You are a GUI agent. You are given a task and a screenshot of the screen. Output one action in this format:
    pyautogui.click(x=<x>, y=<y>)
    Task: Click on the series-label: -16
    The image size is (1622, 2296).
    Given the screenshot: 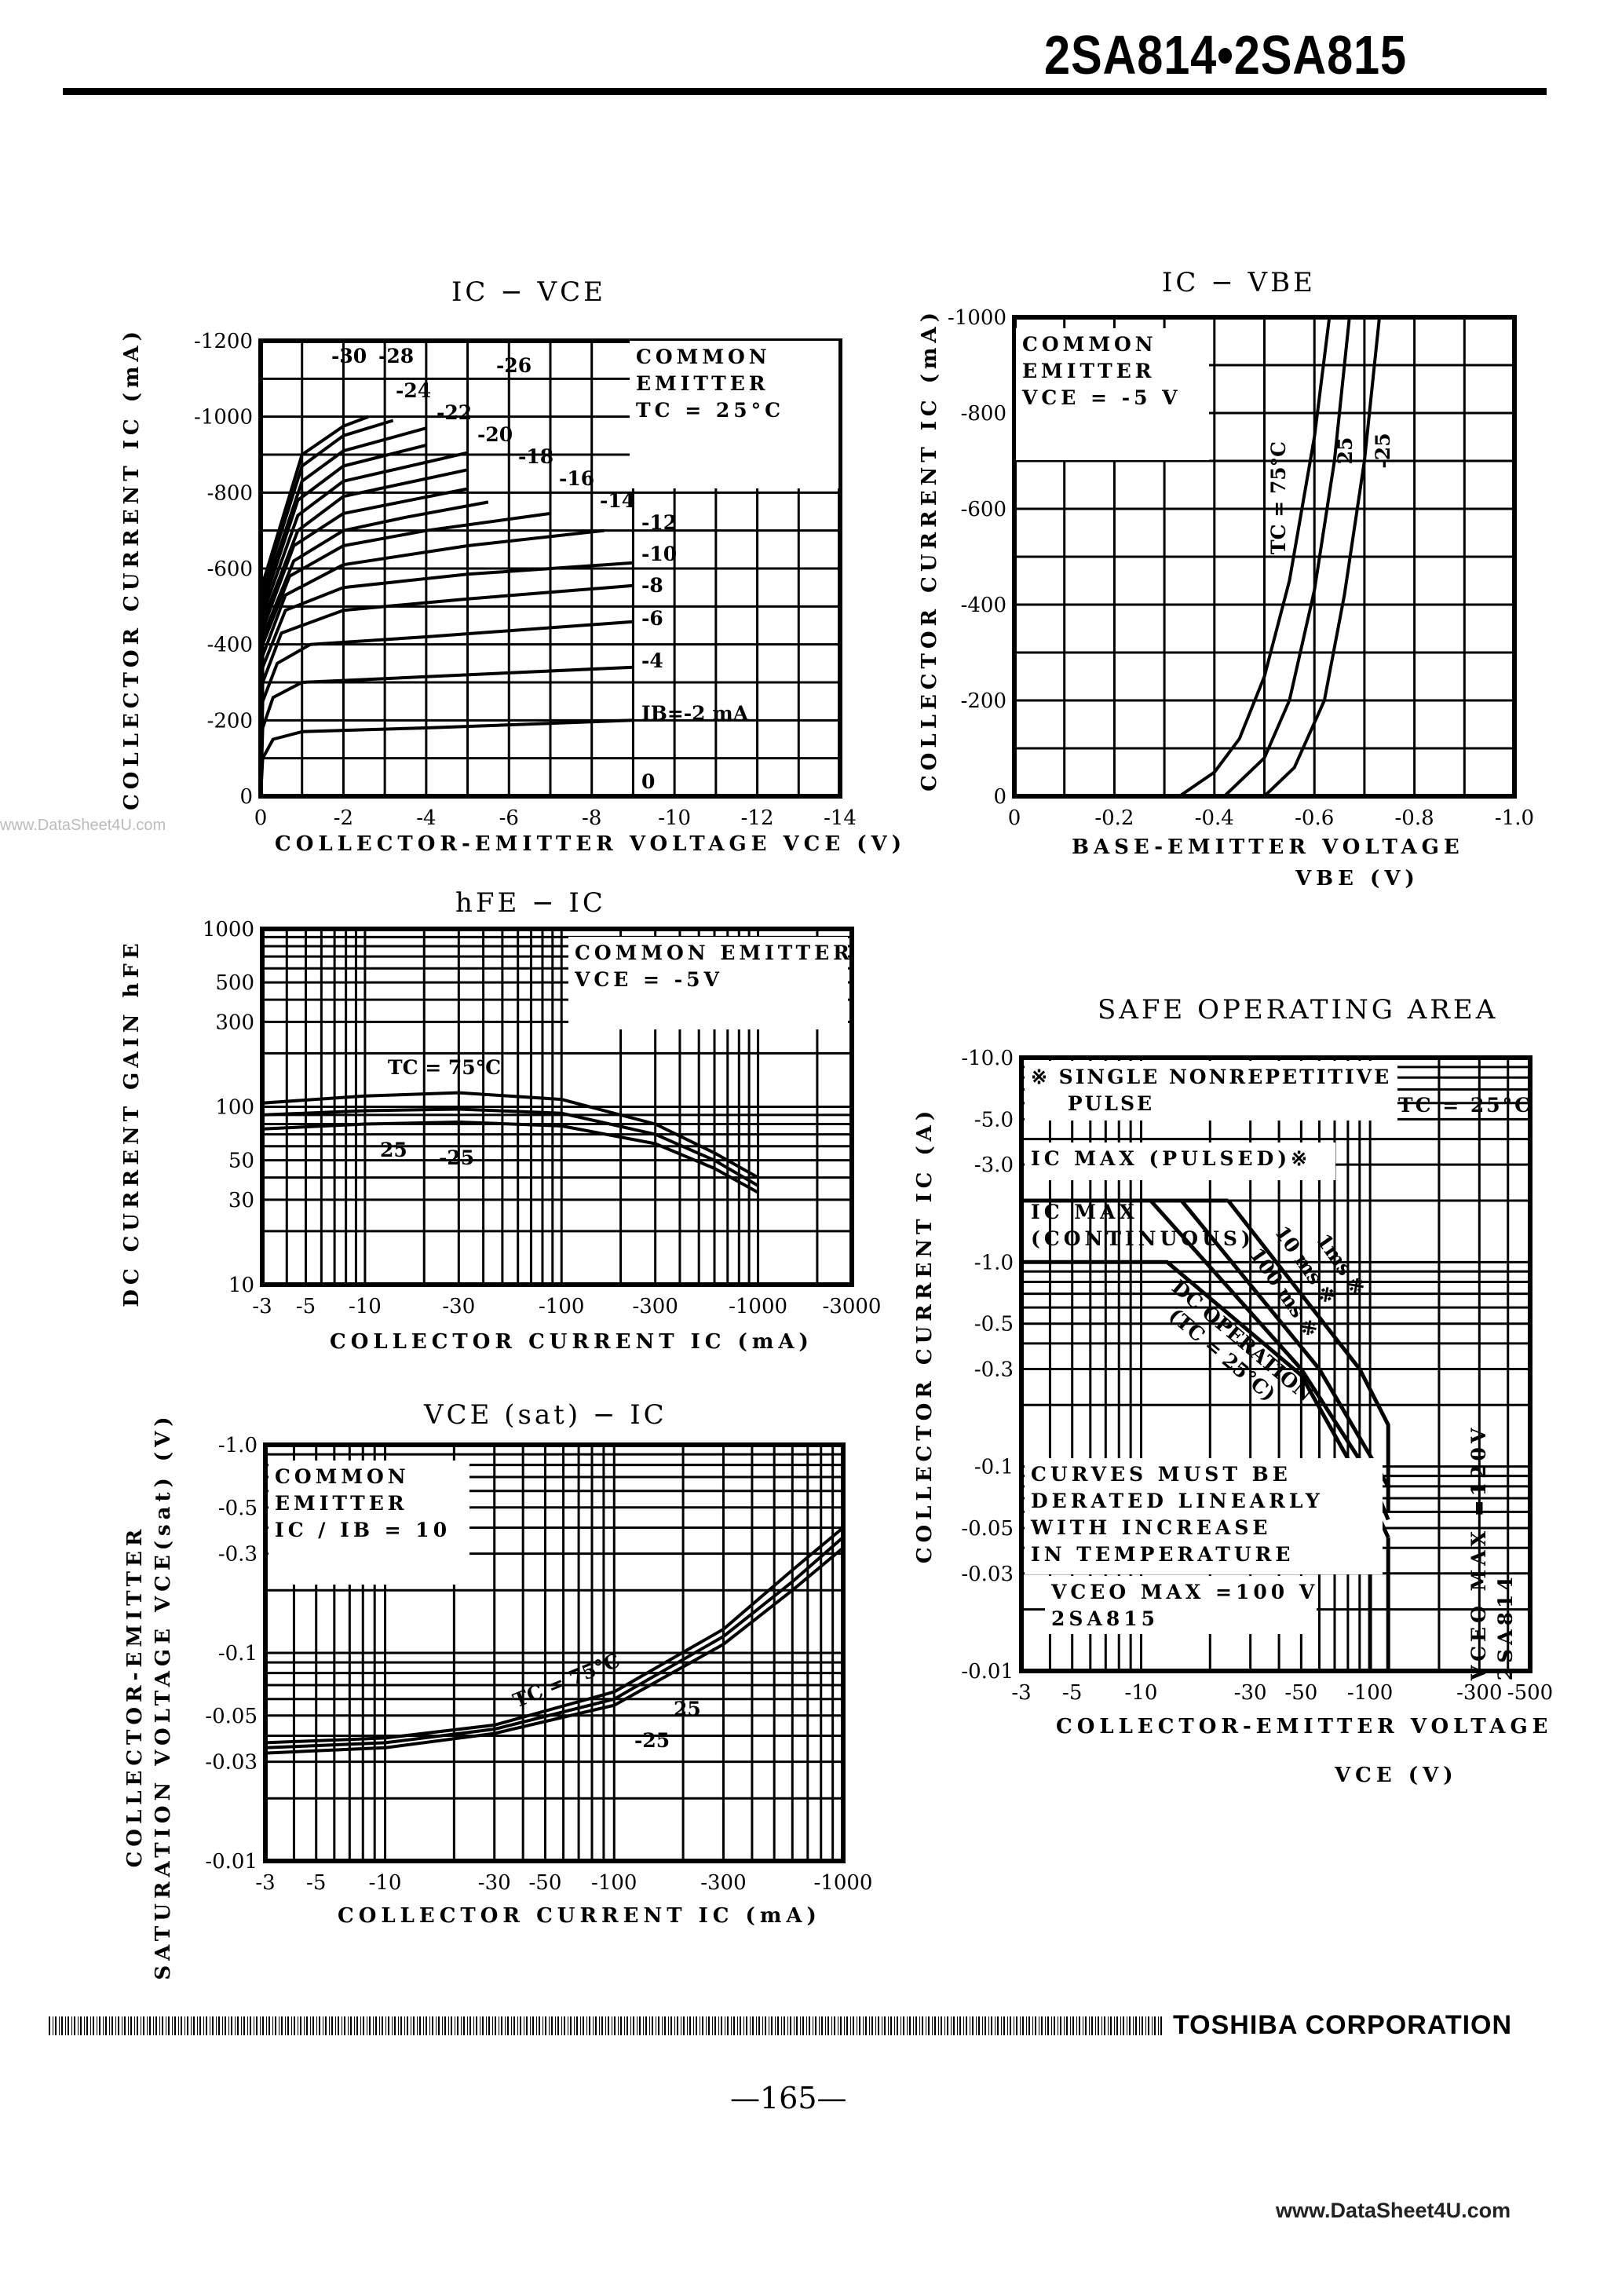 What is the action you would take?
    pyautogui.click(x=576, y=479)
    